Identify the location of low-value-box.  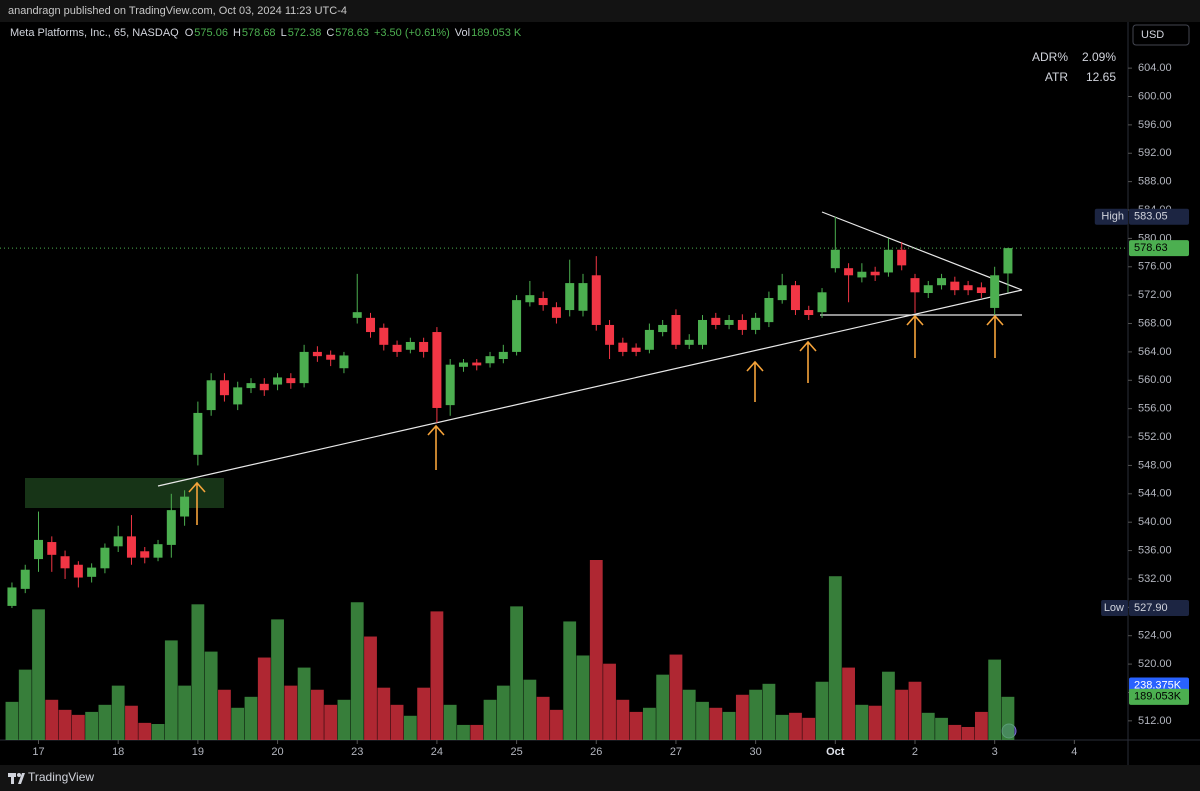
(1159, 608).